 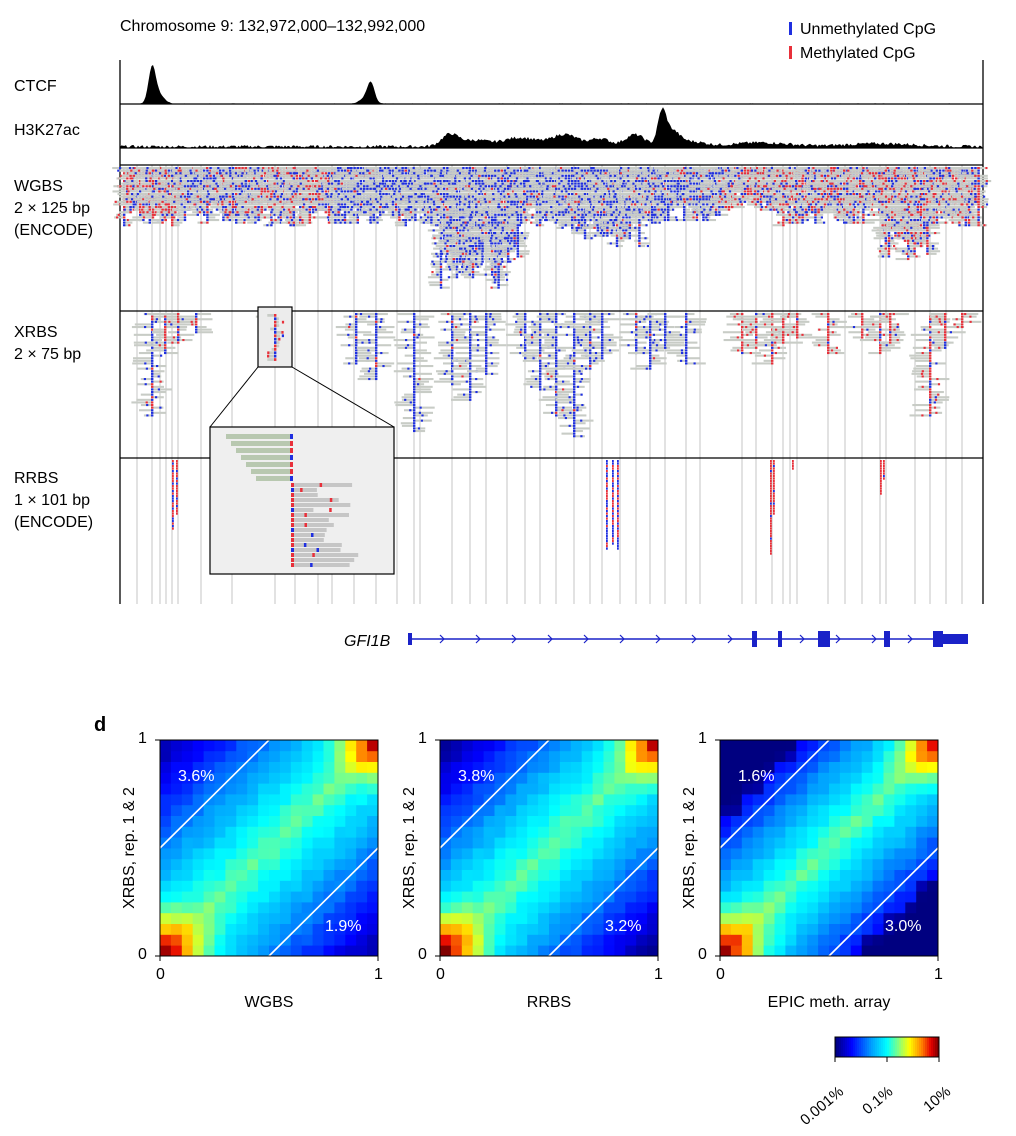 I want to click on legend-unmethylated-swatch, so click(x=790, y=28).